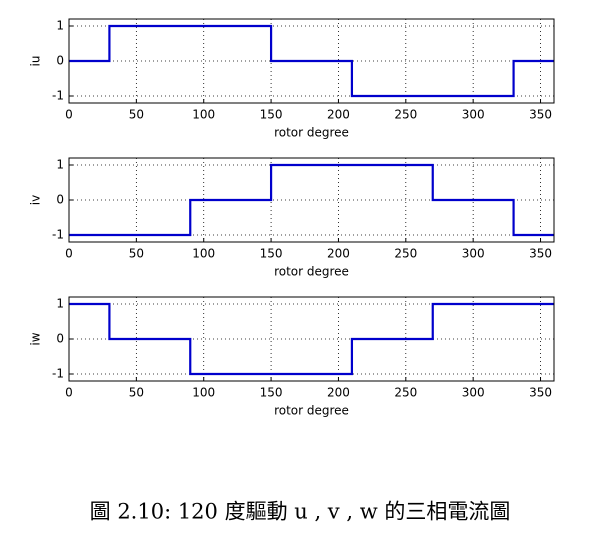 The height and width of the screenshot is (549, 589). Describe the element at coordinates (300, 512) in the screenshot. I see `caption: 圖 2.10: 120 度驅動 u , v , w 的三相電流圖` at that location.